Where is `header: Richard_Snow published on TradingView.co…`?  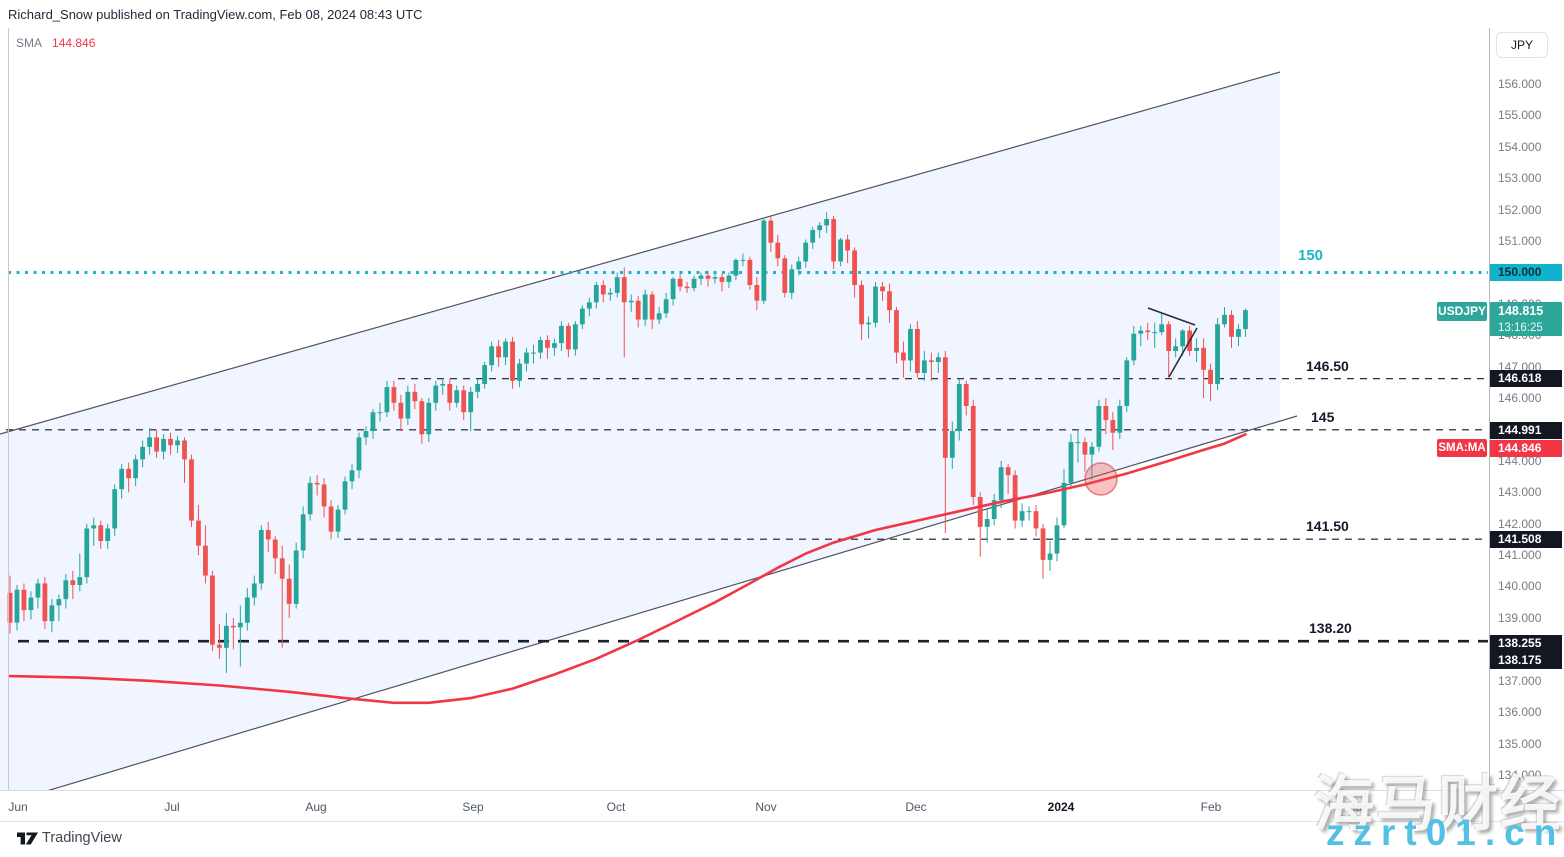
header: Richard_Snow published on TradingView.co… is located at coordinates (782, 14).